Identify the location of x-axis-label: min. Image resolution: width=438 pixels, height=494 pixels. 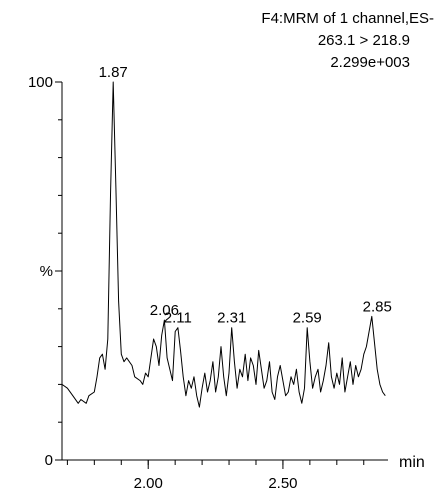
(412, 462).